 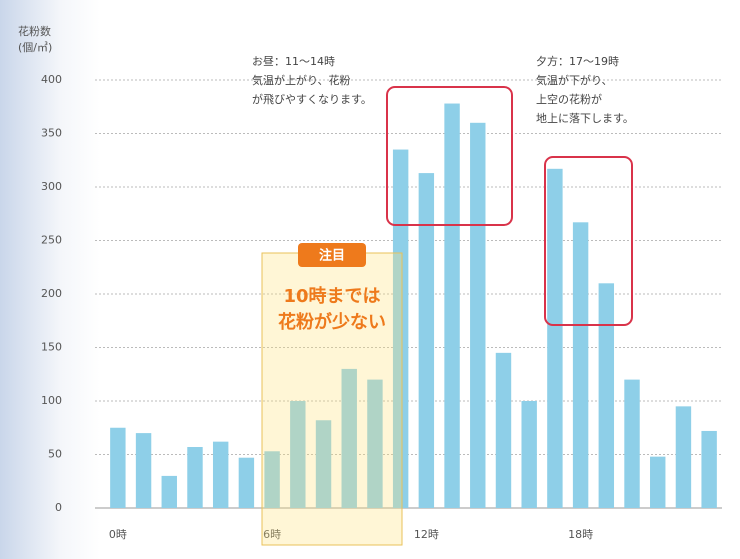 I want to click on annotation: 上空の花粉が, so click(x=569, y=99).